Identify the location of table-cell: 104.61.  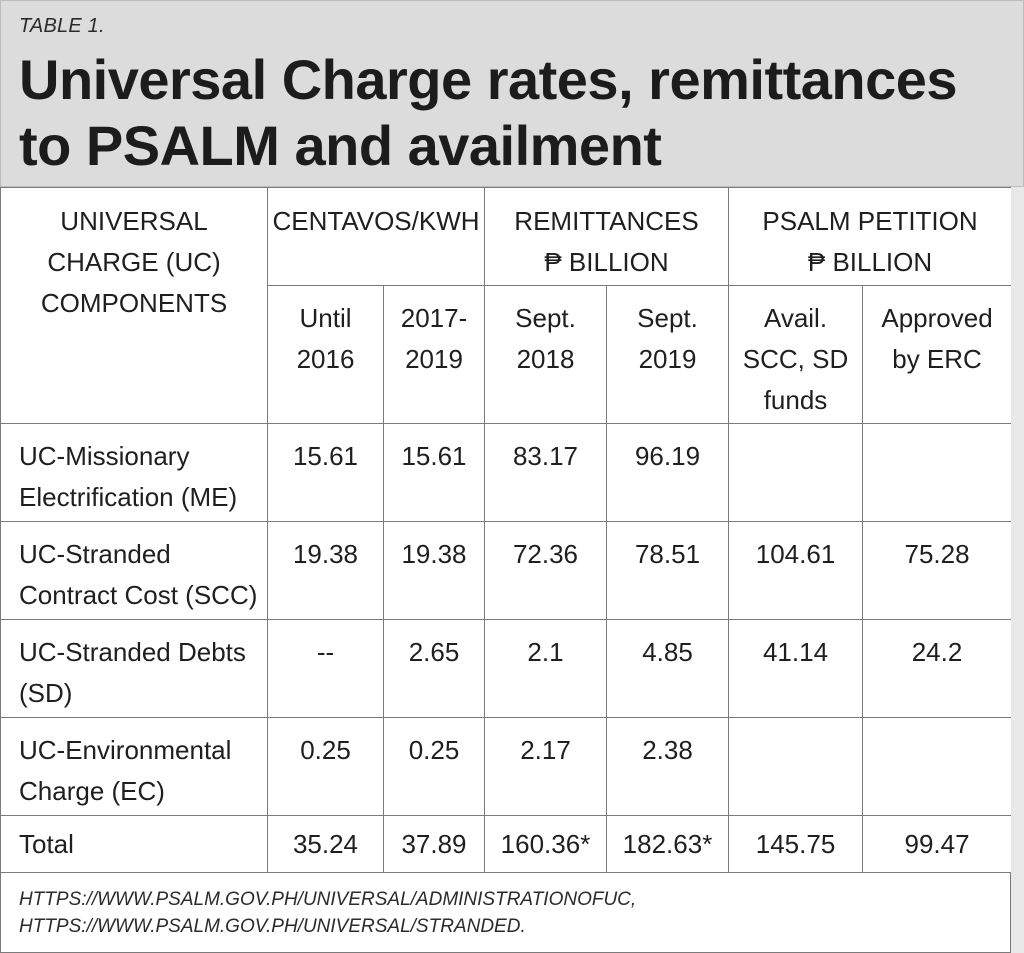
(796, 570).